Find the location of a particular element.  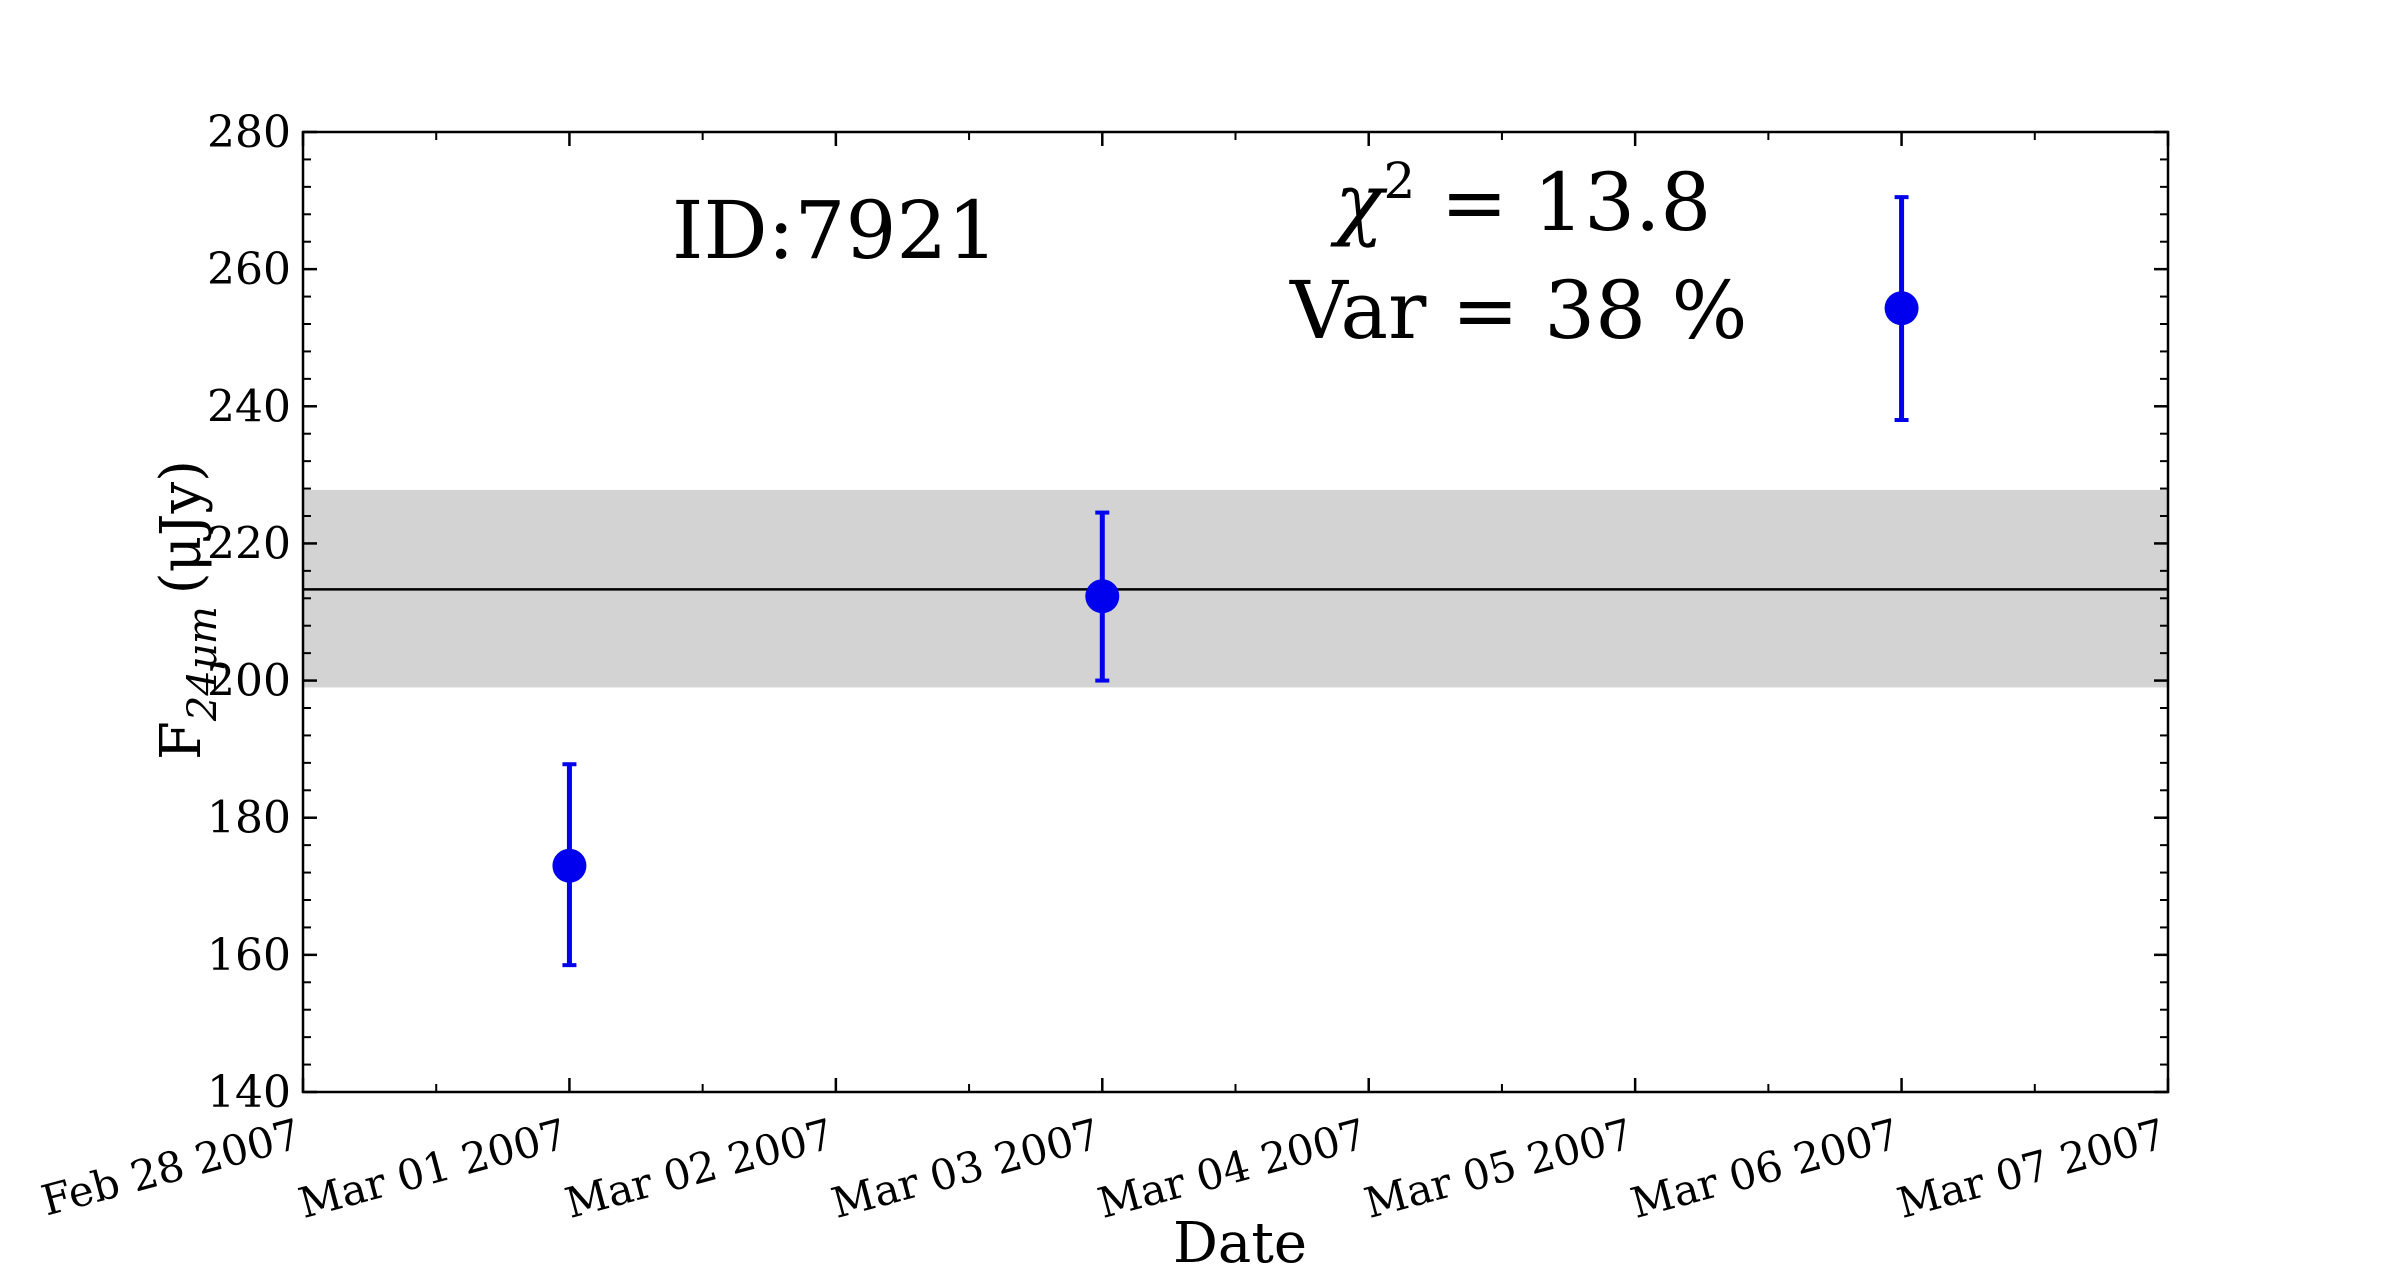

x-tick-label: Mar 05 2007 is located at coordinates (1498, 1168).